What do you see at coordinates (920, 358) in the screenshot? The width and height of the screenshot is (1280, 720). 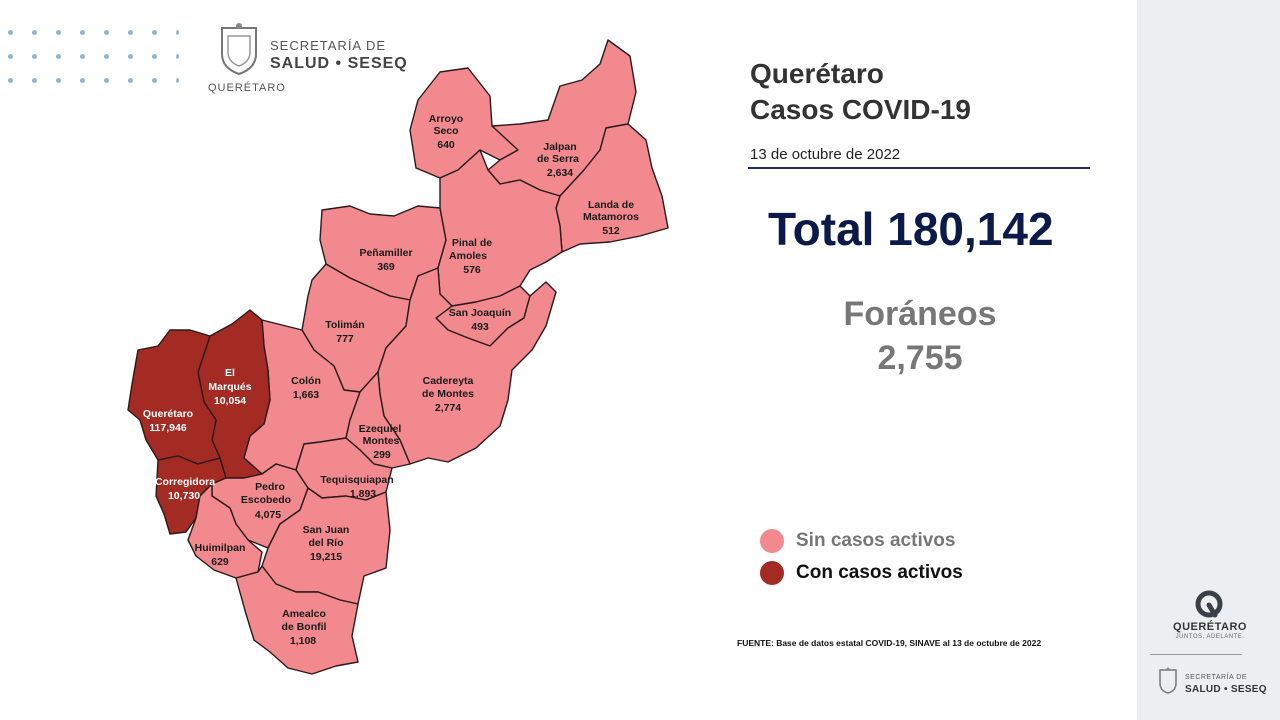 I see `foraneos-value: 2,755` at bounding box center [920, 358].